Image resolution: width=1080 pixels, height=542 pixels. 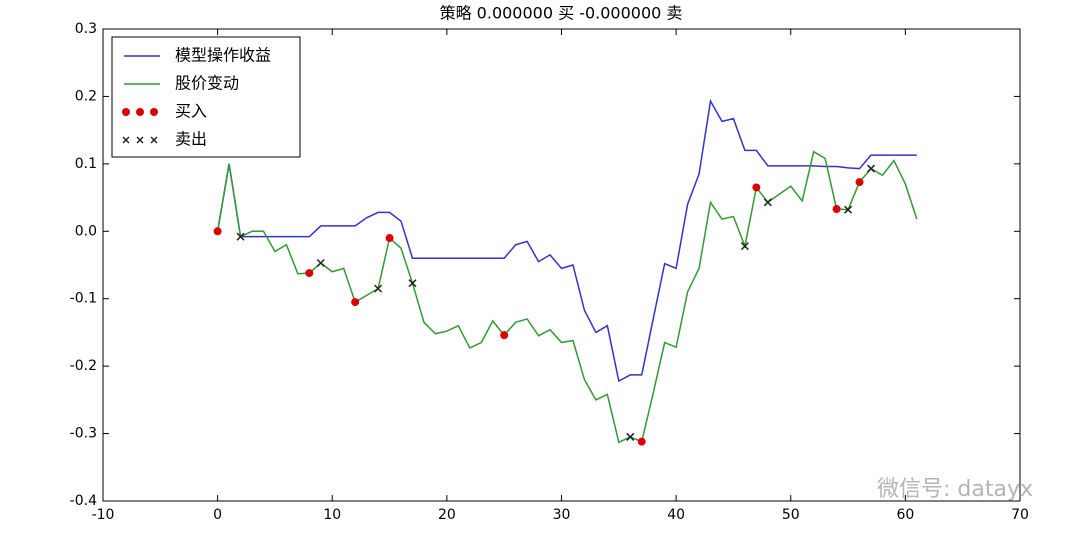 I want to click on watermark: 微信号: datayx, so click(x=955, y=489).